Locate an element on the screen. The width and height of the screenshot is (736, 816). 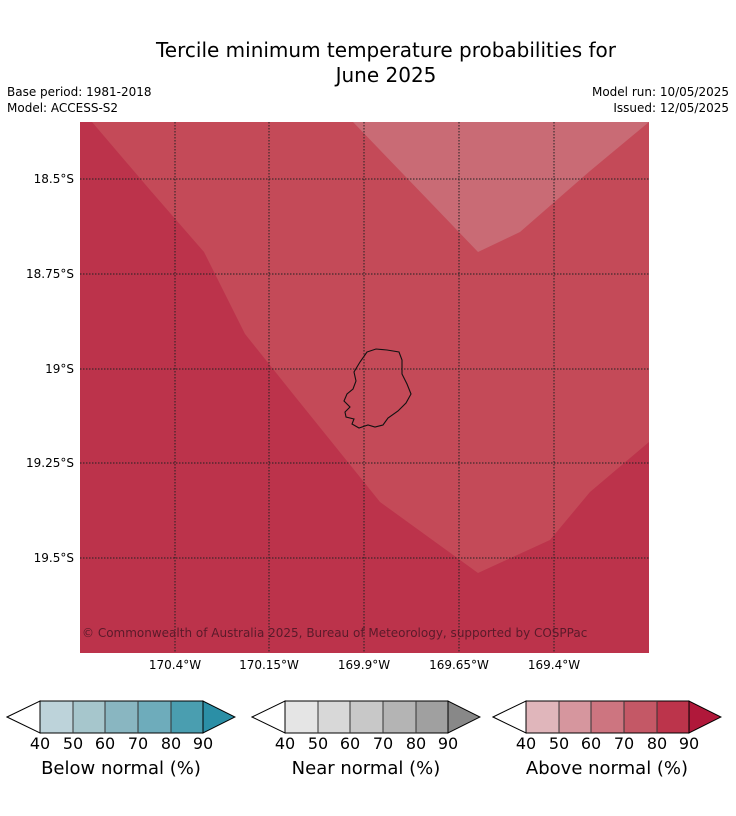
legend-title: Near normal (%) is located at coordinates (366, 768).